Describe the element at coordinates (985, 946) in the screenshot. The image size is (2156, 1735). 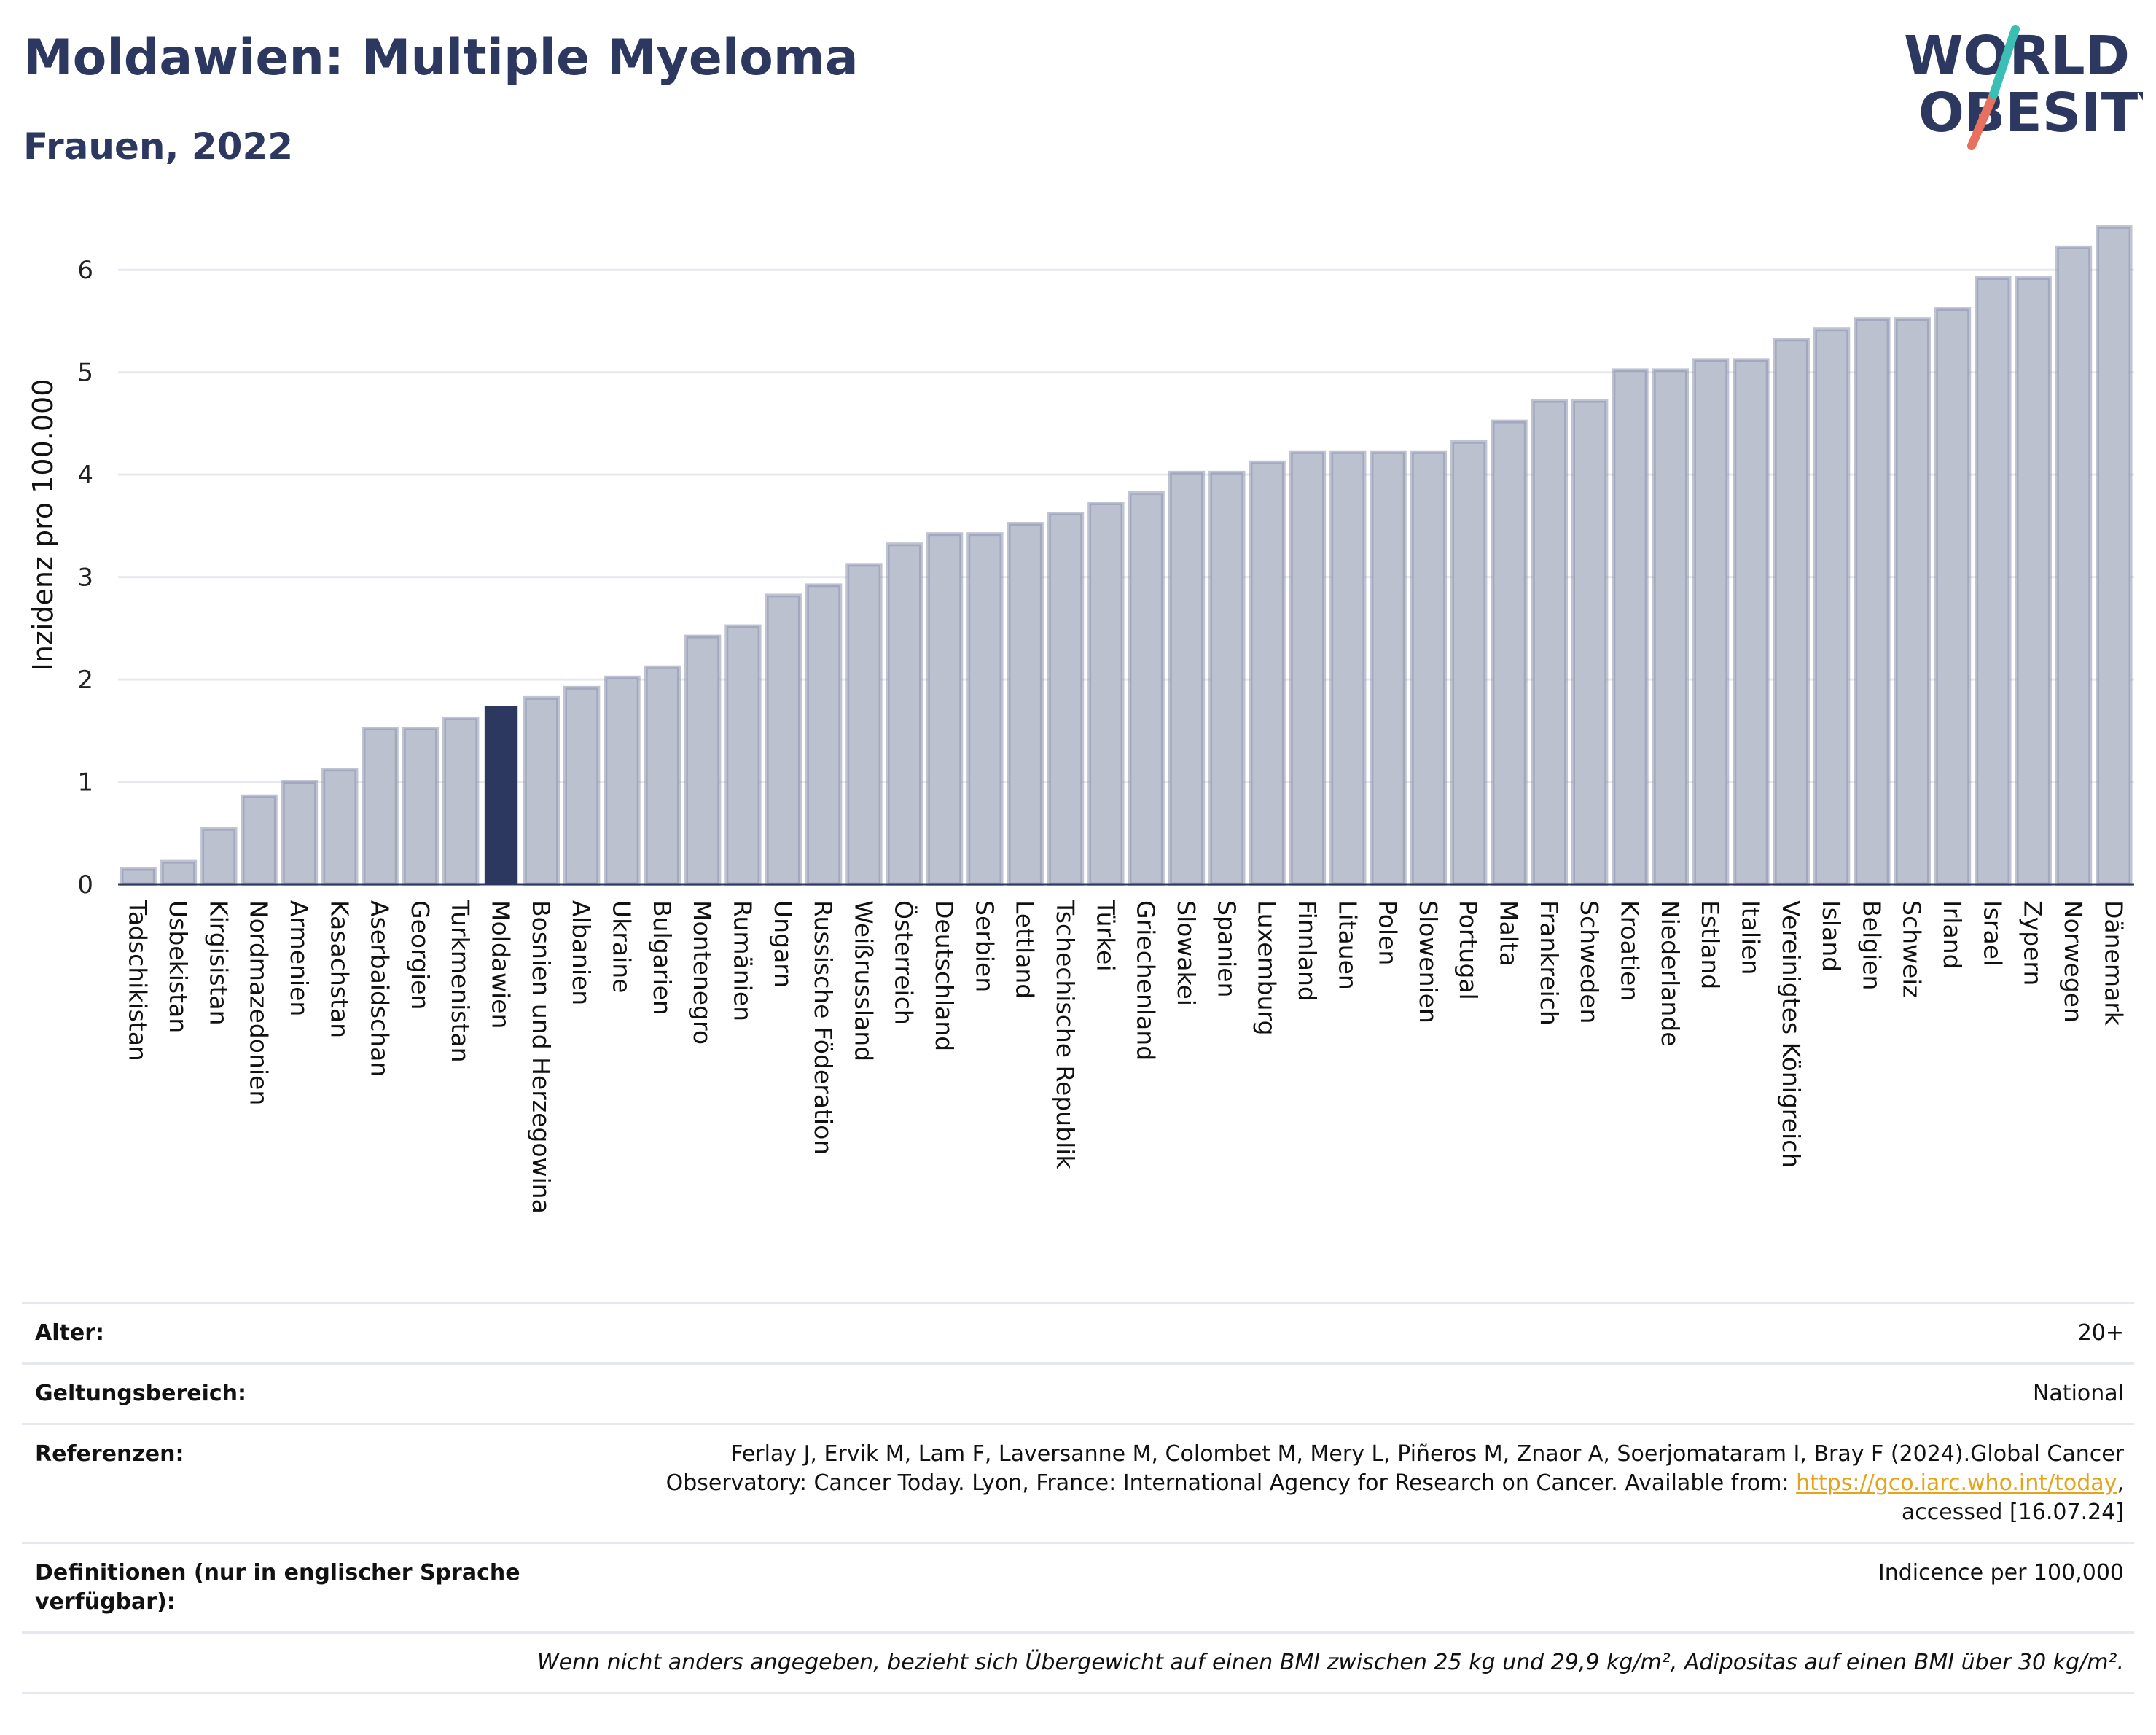
I see `x-tick-label: Serbien` at that location.